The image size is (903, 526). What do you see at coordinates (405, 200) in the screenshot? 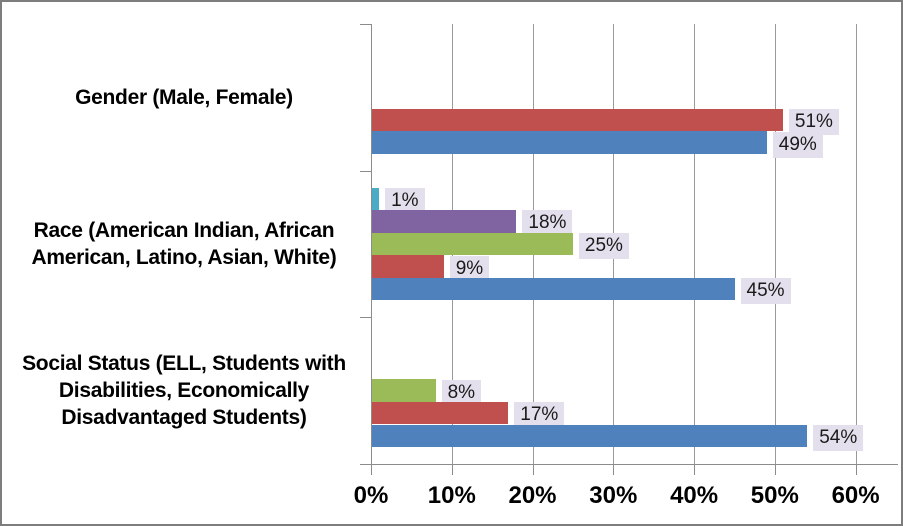
I see `bar-data-label: 1%` at bounding box center [405, 200].